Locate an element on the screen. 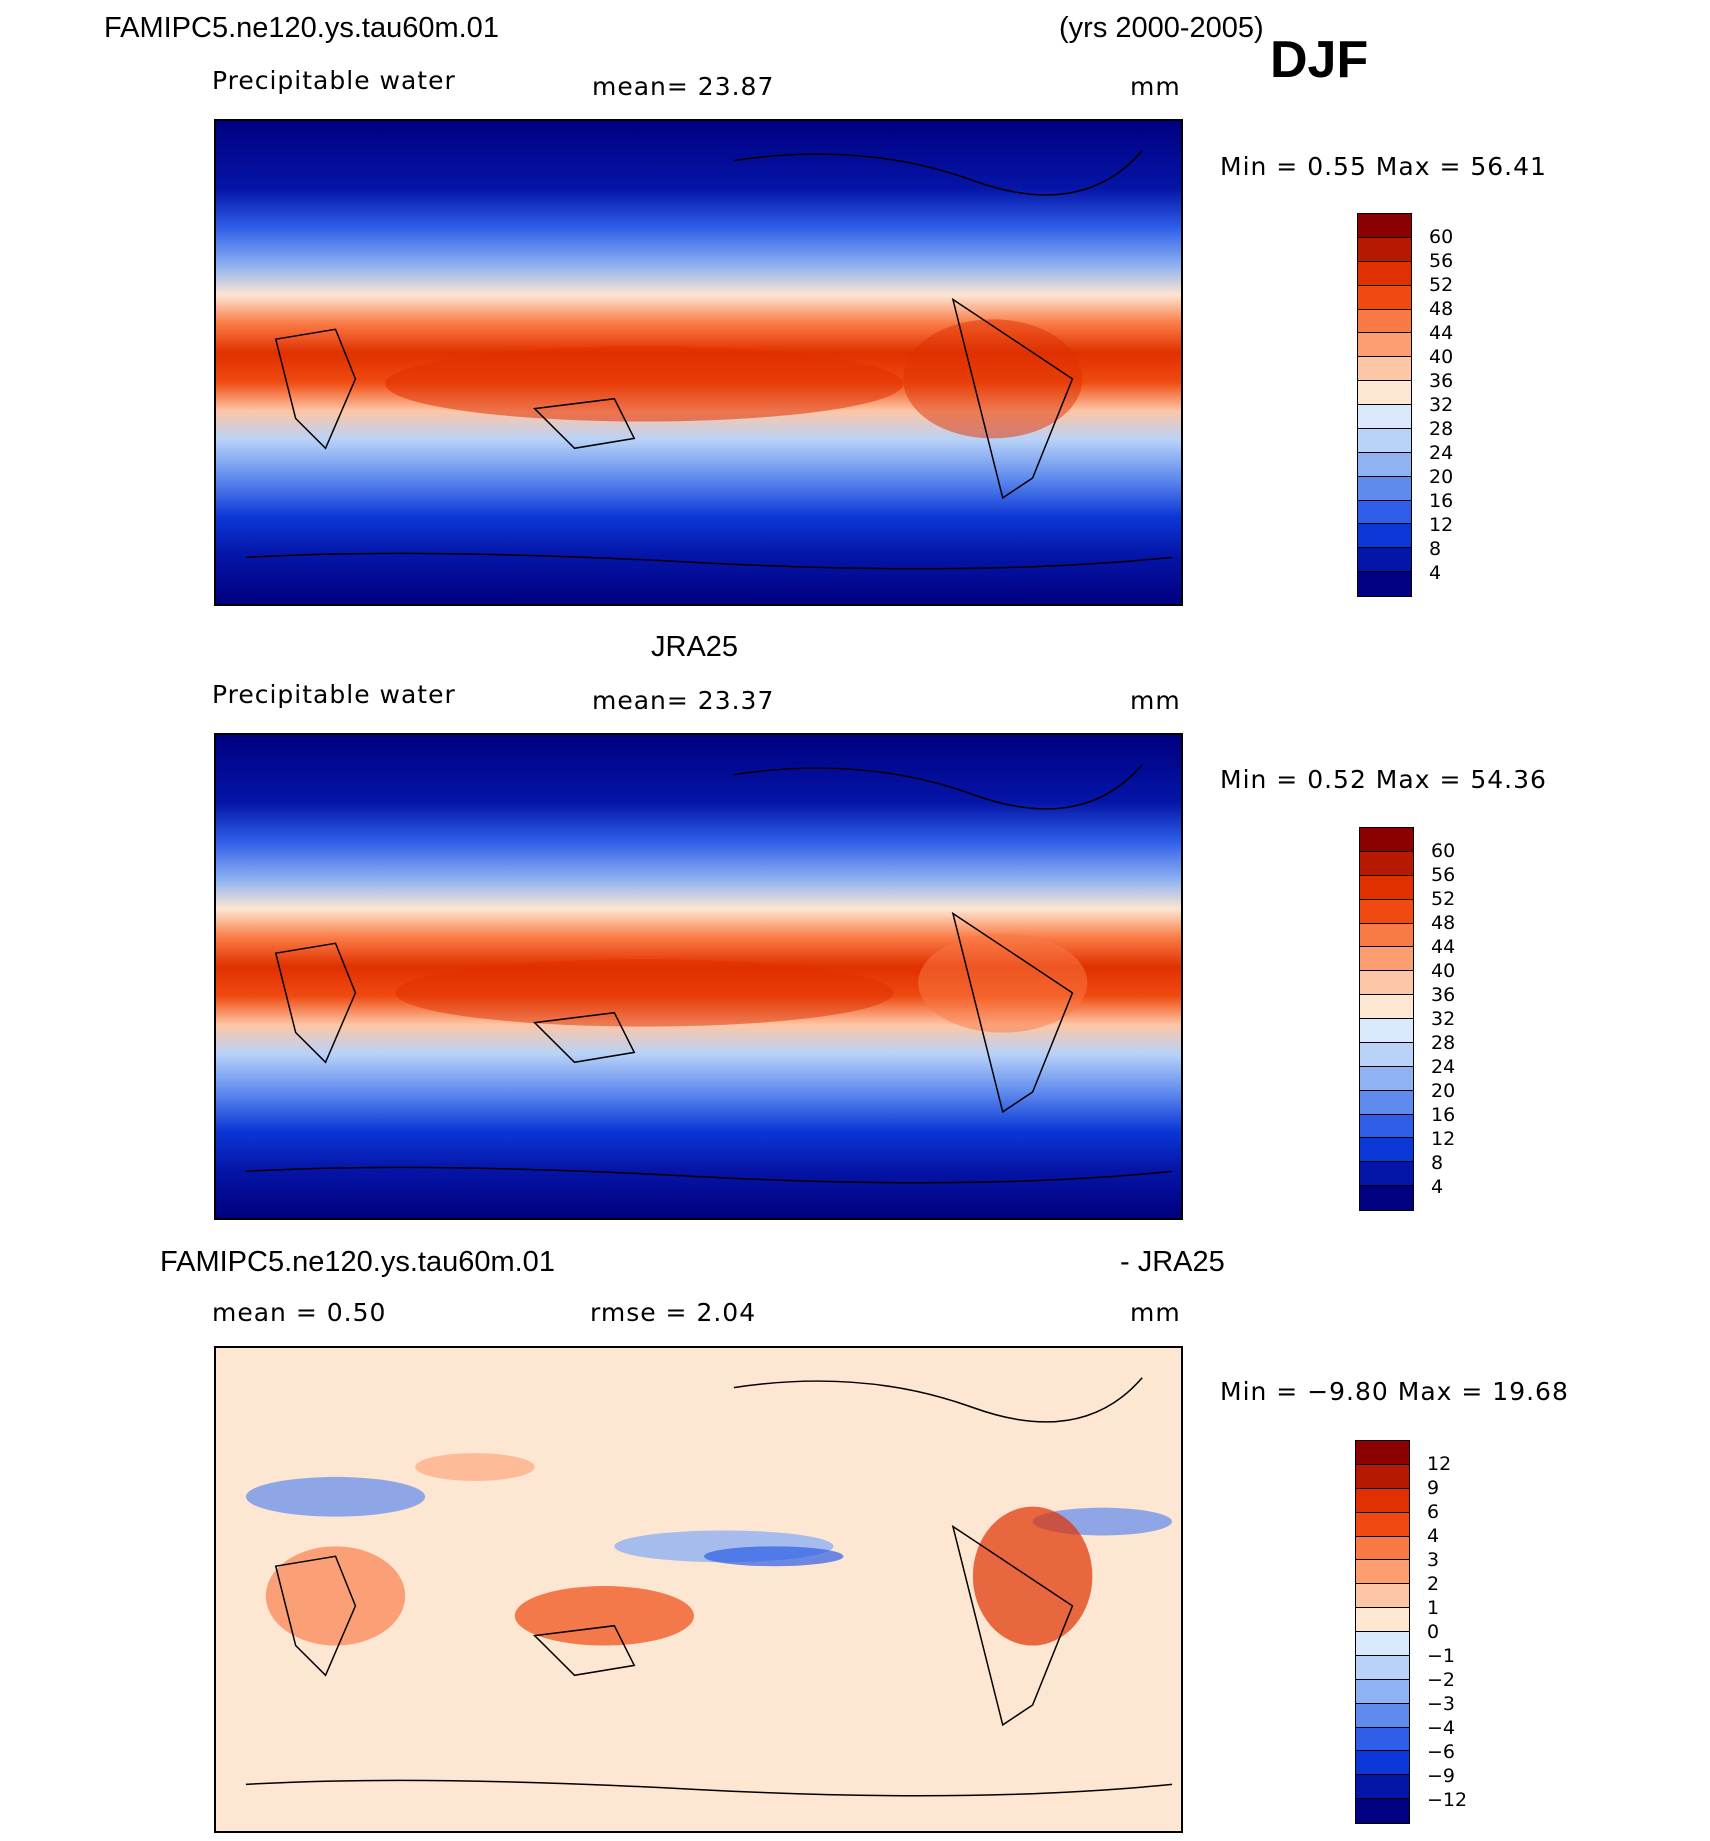  map-model-field is located at coordinates (698, 362).